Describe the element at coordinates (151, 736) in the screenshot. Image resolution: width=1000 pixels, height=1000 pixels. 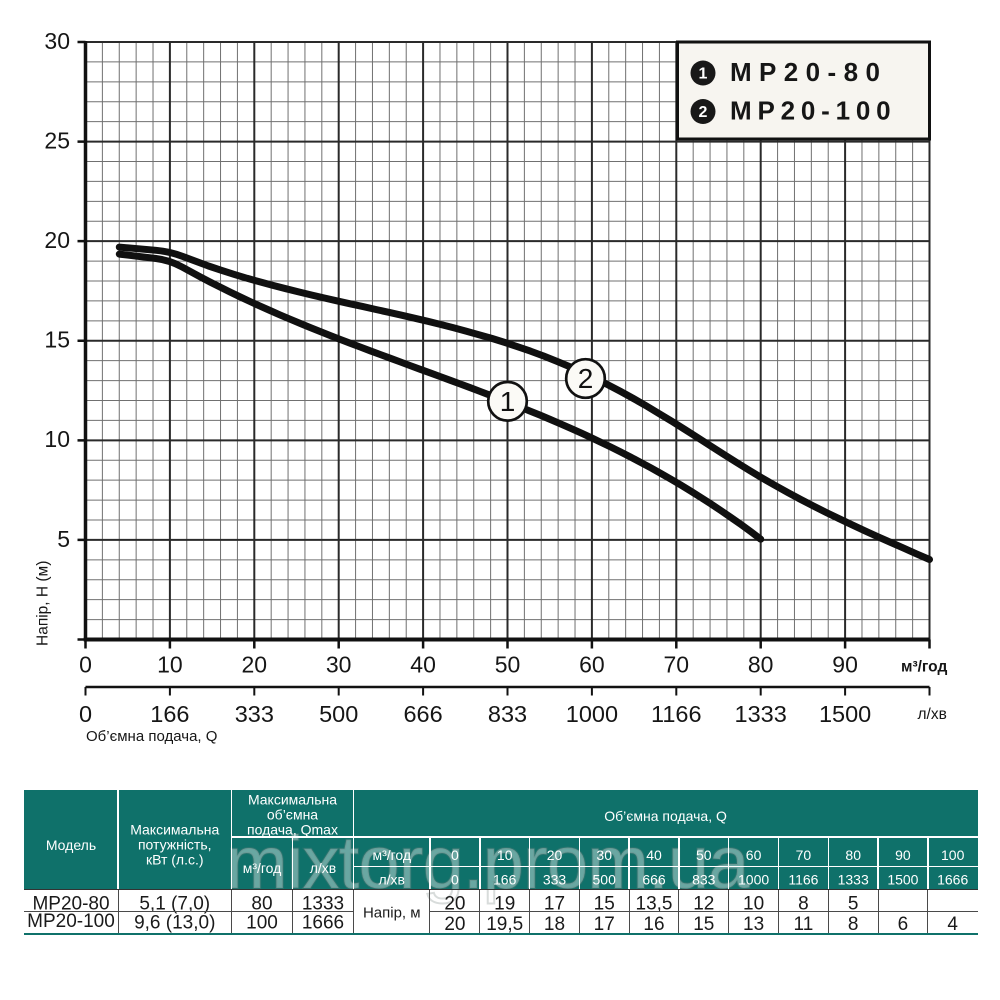
I see `svg-text: Об’ємна подача, Q` at that location.